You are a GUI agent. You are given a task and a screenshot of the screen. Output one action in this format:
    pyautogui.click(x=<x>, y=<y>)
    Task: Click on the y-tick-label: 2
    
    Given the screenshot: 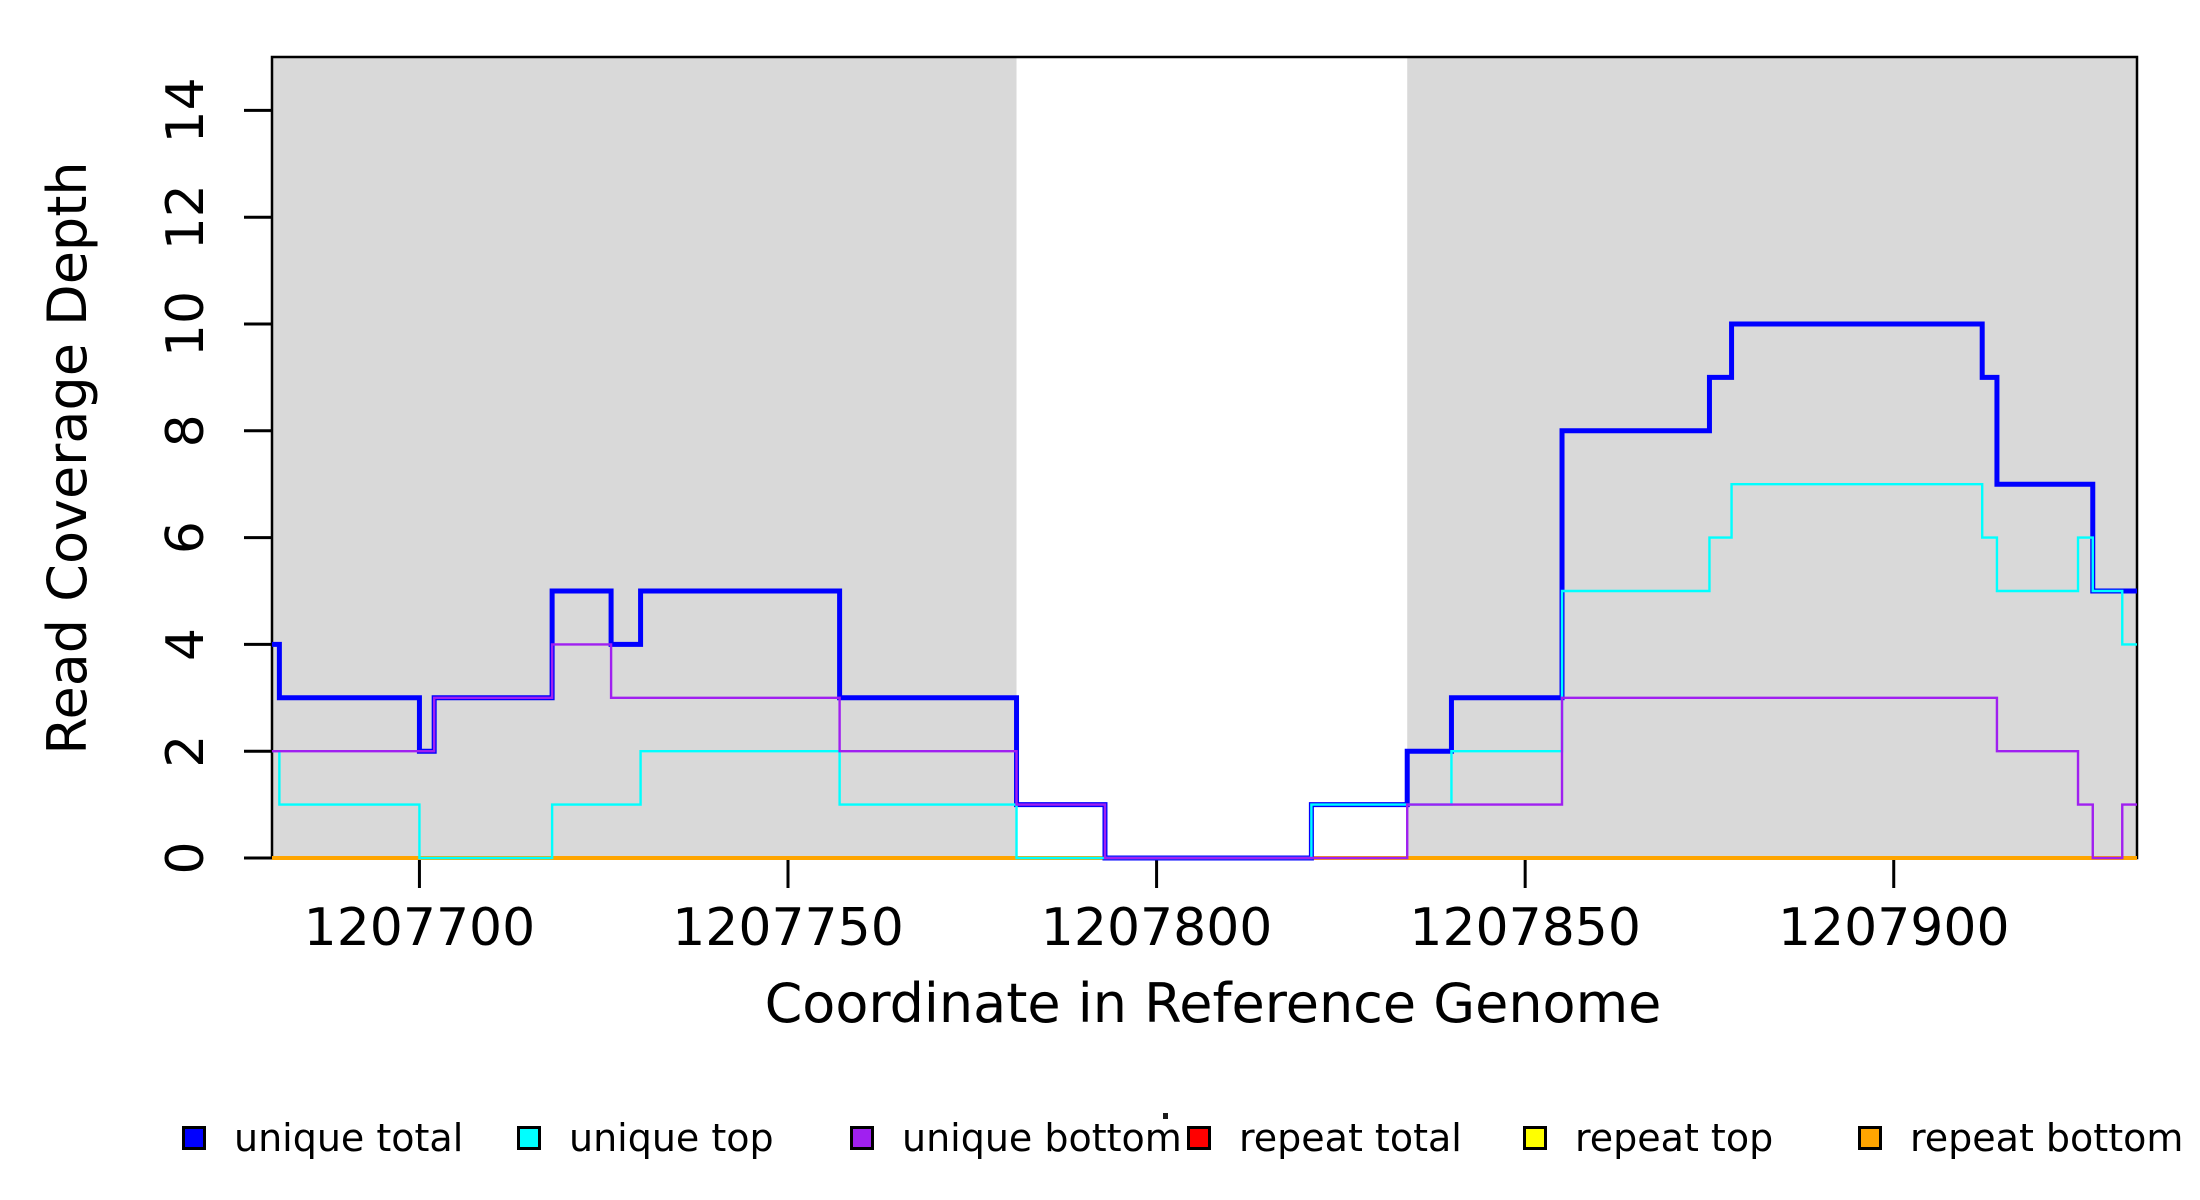 What is the action you would take?
    pyautogui.click(x=186, y=751)
    